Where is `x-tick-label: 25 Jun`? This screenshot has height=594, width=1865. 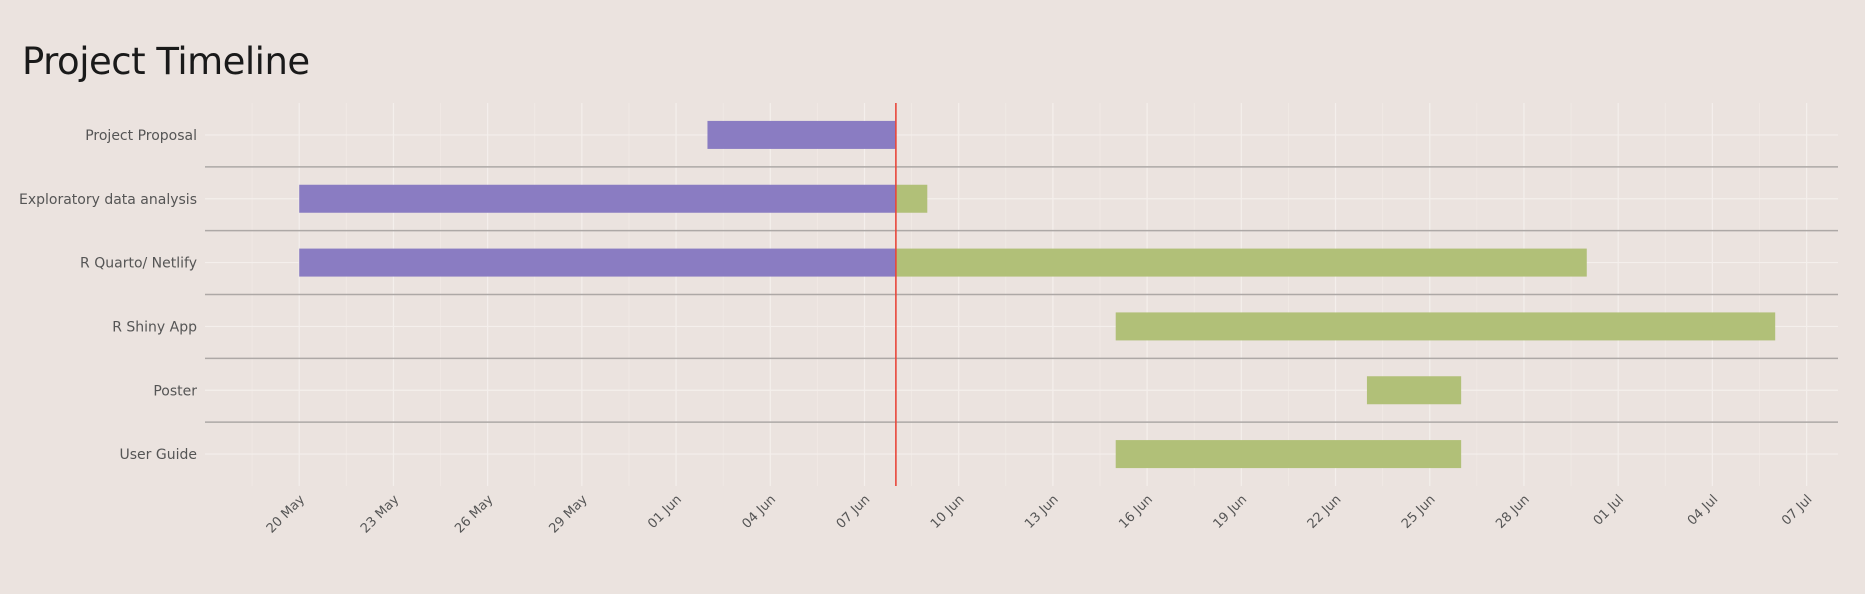
x-tick-label: 25 Jun is located at coordinates (1419, 512).